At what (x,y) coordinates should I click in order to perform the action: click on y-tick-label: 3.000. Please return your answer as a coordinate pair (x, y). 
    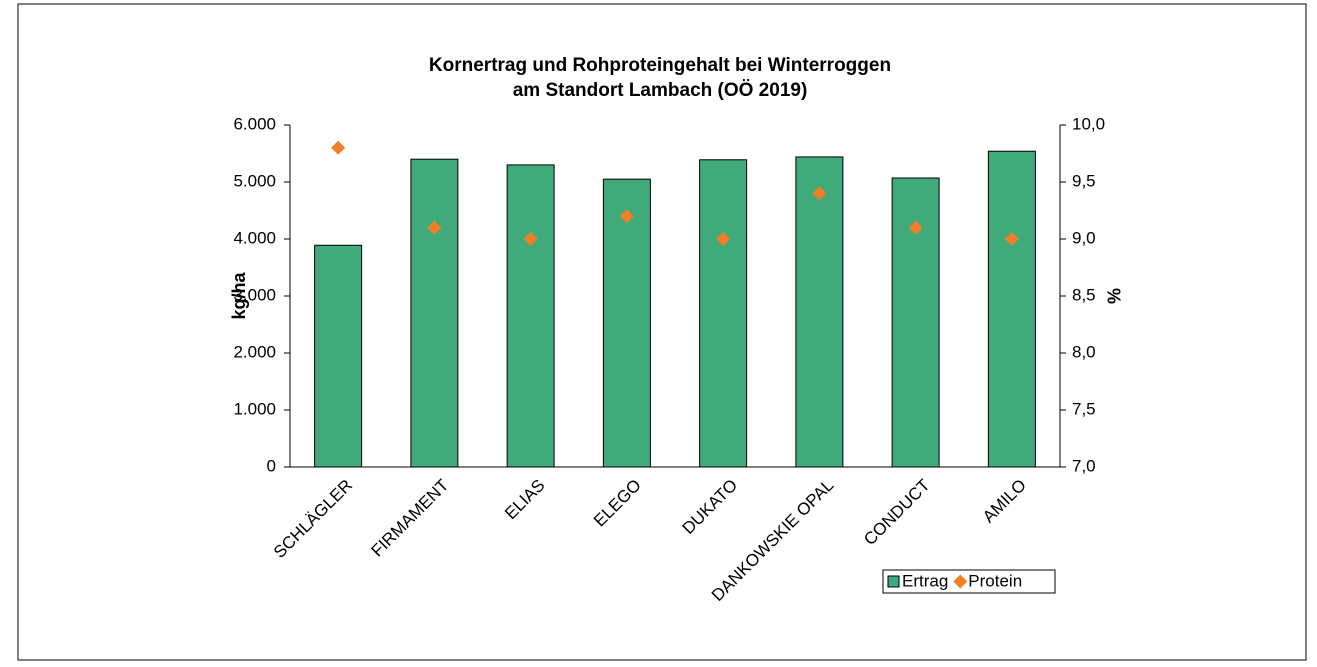
    Looking at the image, I should click on (254, 294).